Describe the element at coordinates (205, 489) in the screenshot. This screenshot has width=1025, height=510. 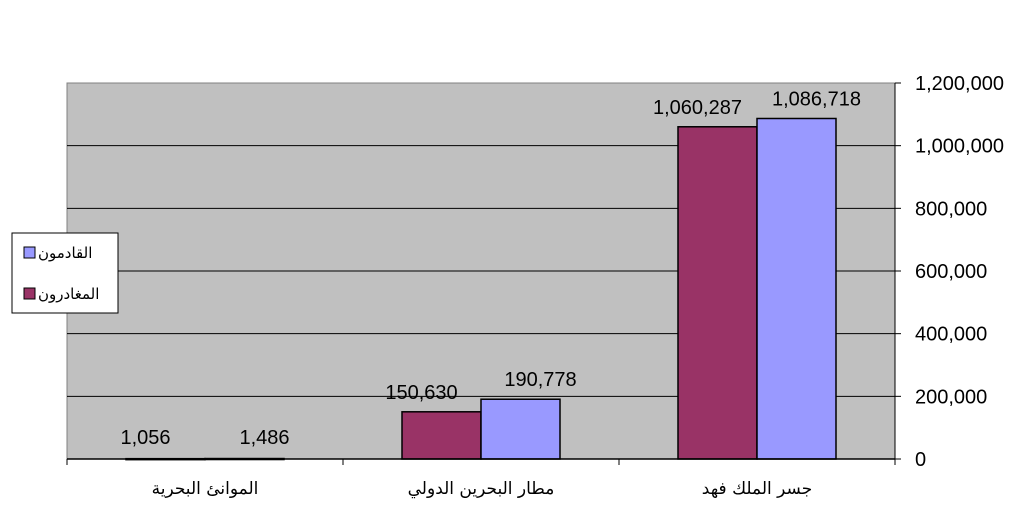
I see `category-label: الموانئ البحرية` at that location.